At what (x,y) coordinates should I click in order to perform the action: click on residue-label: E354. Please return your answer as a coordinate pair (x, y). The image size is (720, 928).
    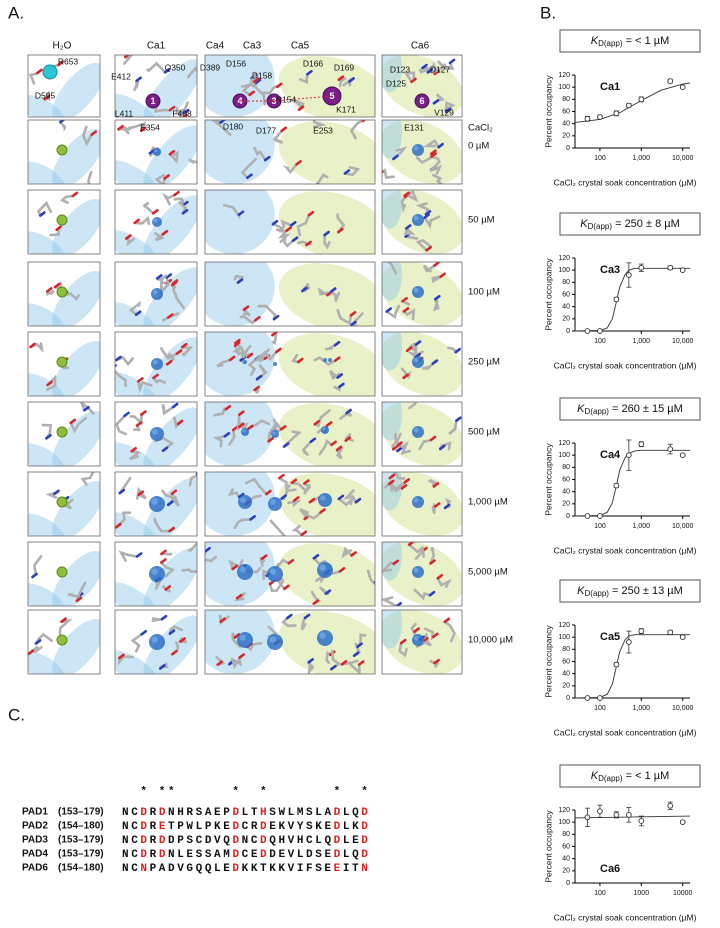
    Looking at the image, I should click on (150, 127).